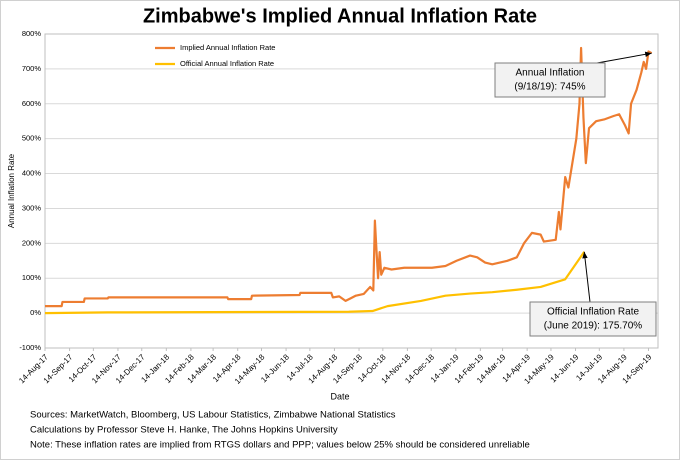  I want to click on annotation-text: (June 2019): 175.70%, so click(593, 326).